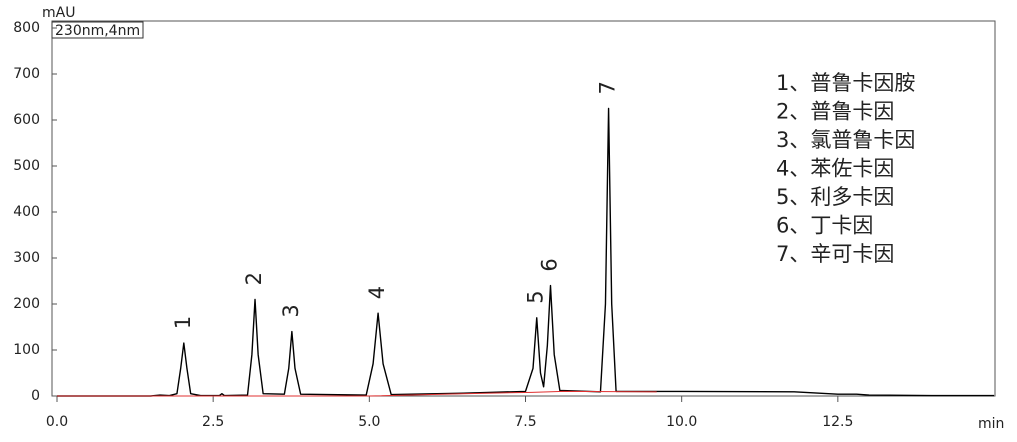 The height and width of the screenshot is (442, 1017). What do you see at coordinates (291, 310) in the screenshot?
I see `peak-label: 3` at bounding box center [291, 310].